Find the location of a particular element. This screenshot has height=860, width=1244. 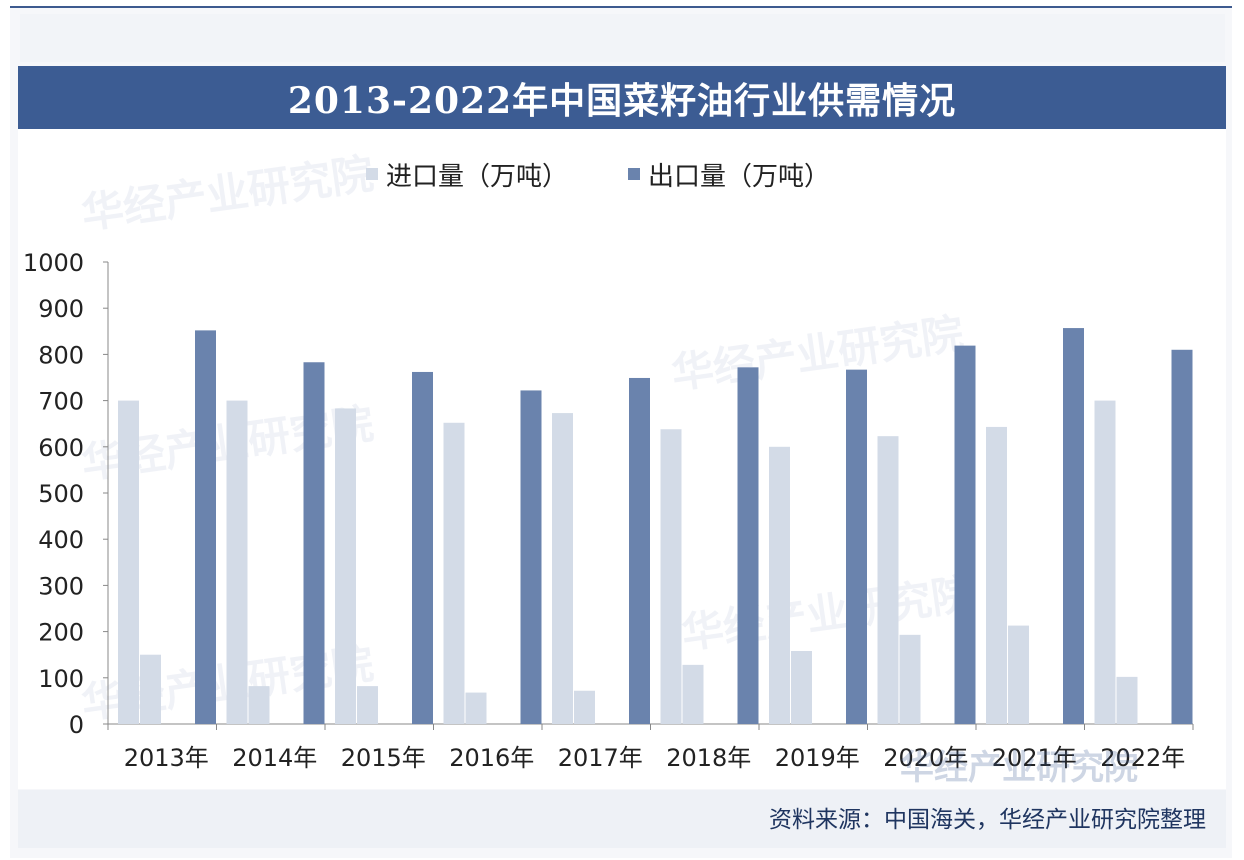

y-tick-label: 600 is located at coordinates (61, 448).